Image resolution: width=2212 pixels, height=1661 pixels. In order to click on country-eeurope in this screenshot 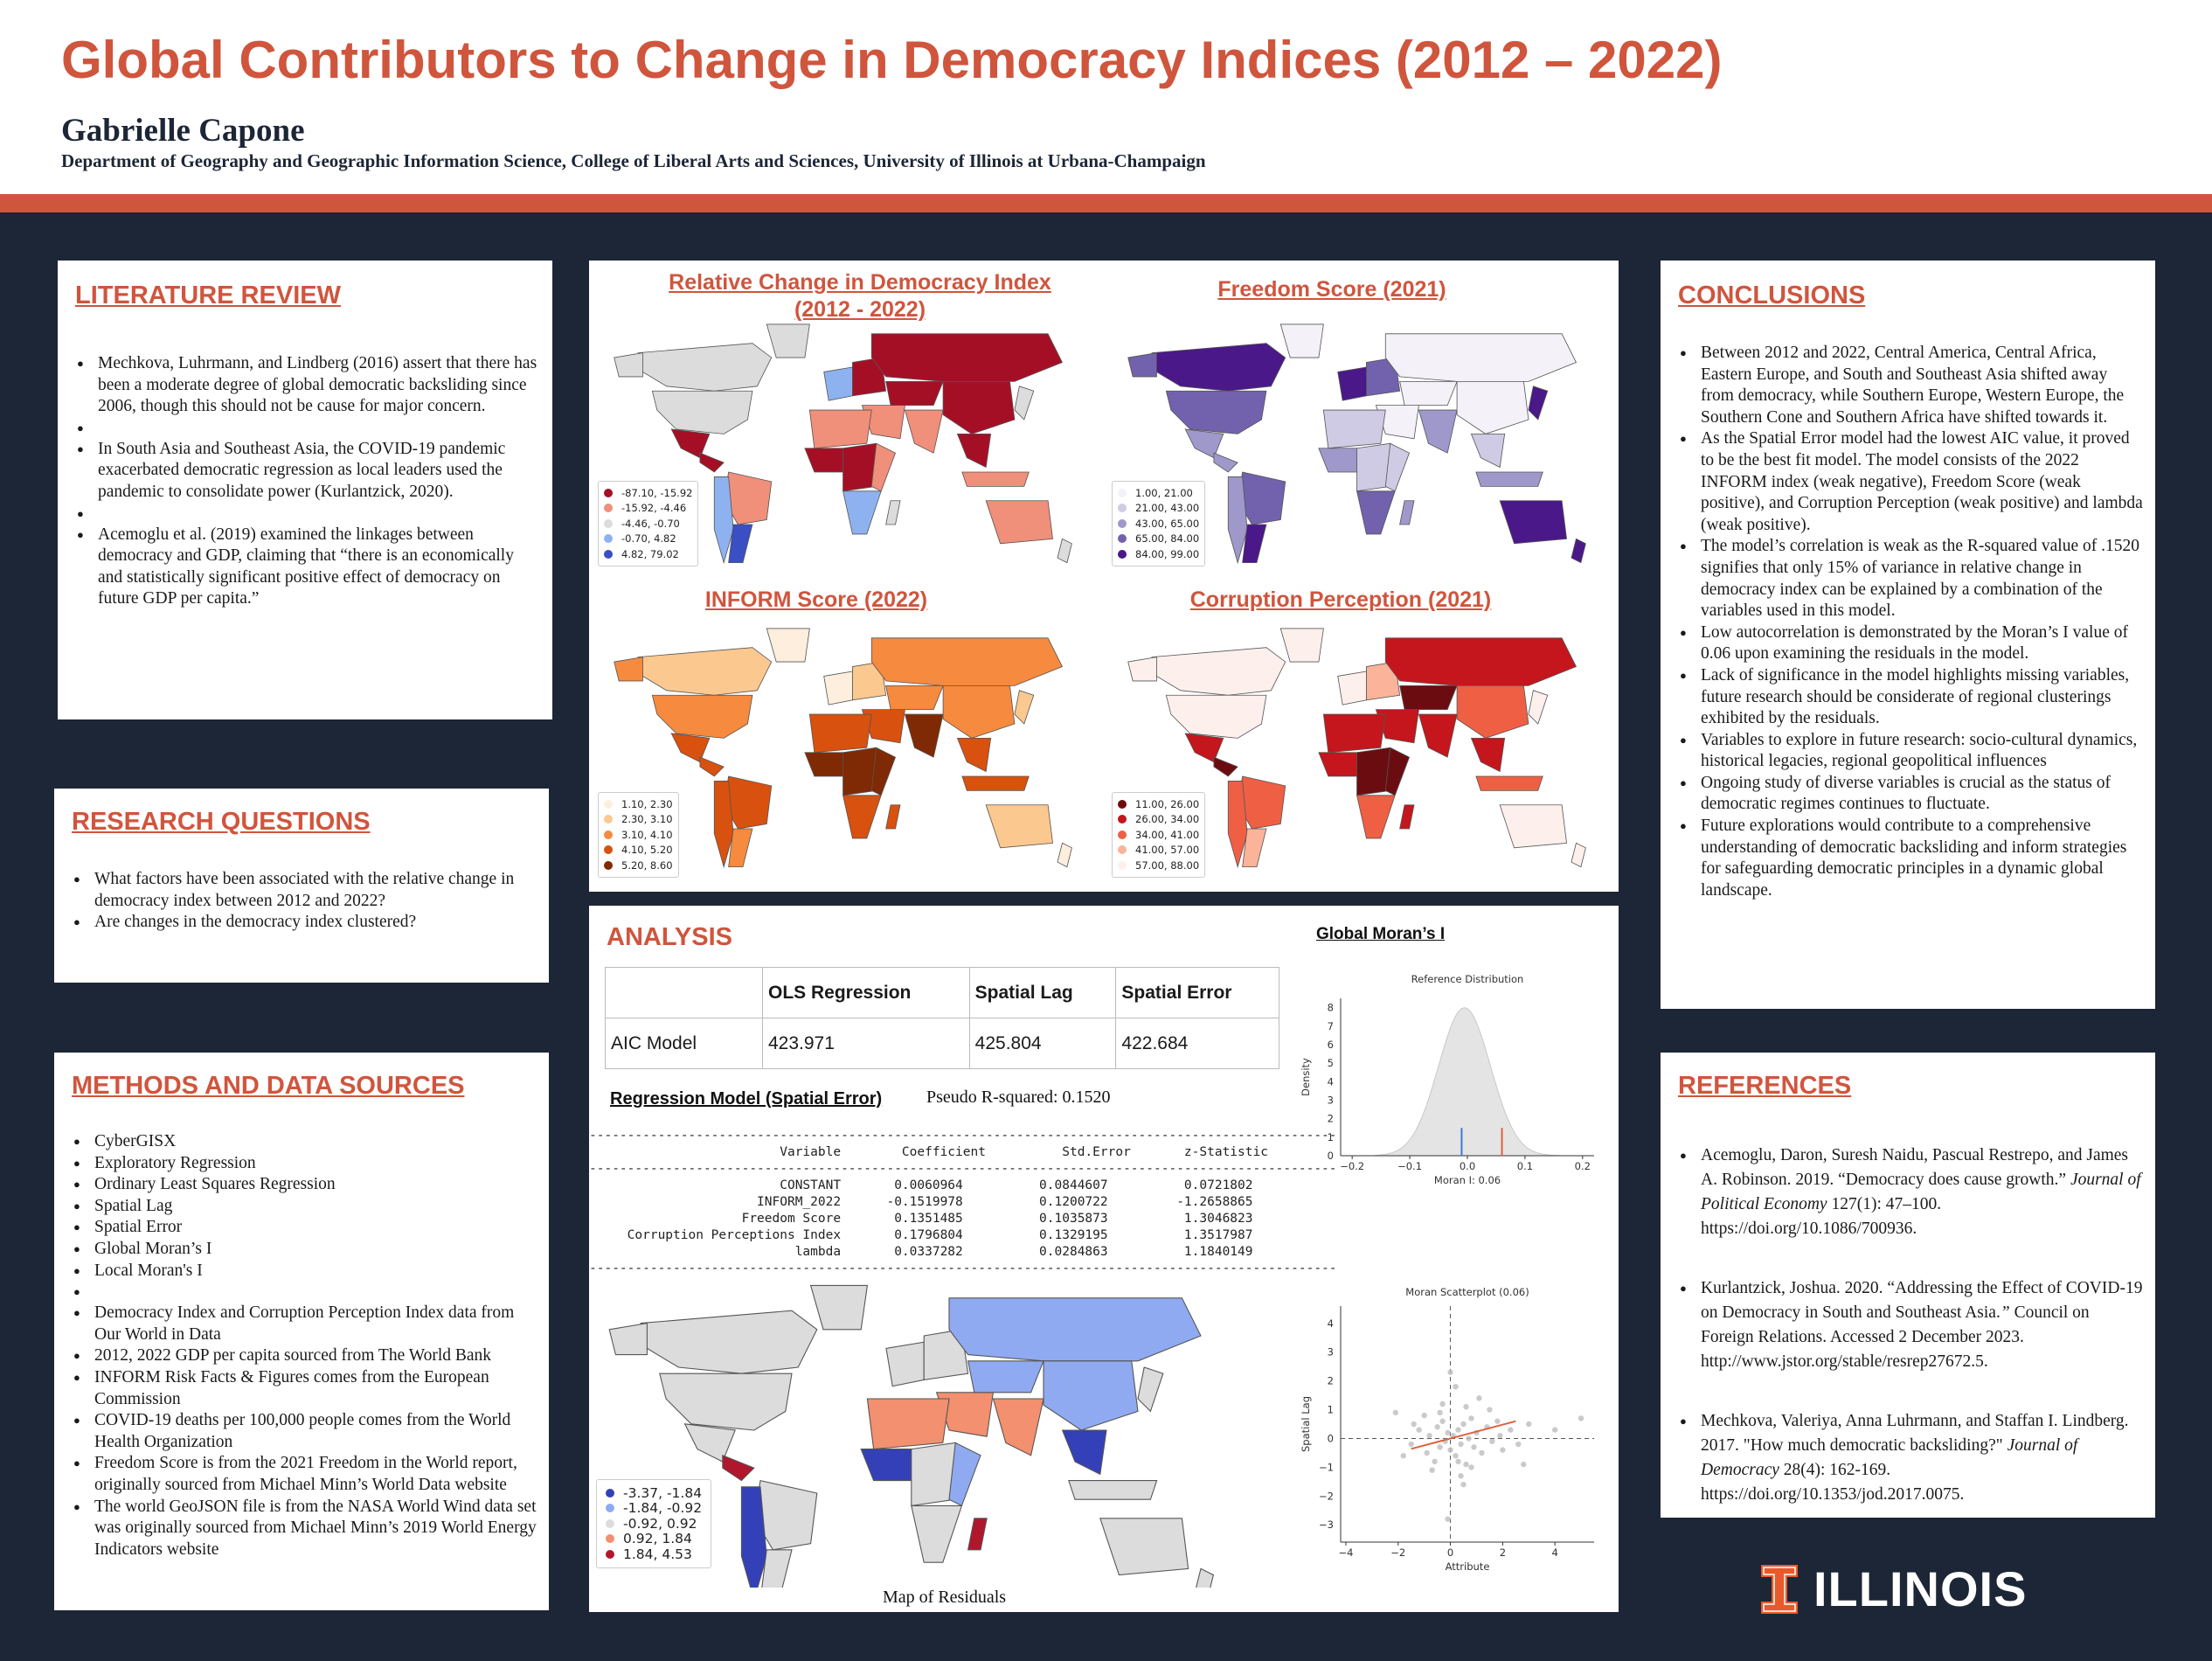, I will do `click(869, 681)`.